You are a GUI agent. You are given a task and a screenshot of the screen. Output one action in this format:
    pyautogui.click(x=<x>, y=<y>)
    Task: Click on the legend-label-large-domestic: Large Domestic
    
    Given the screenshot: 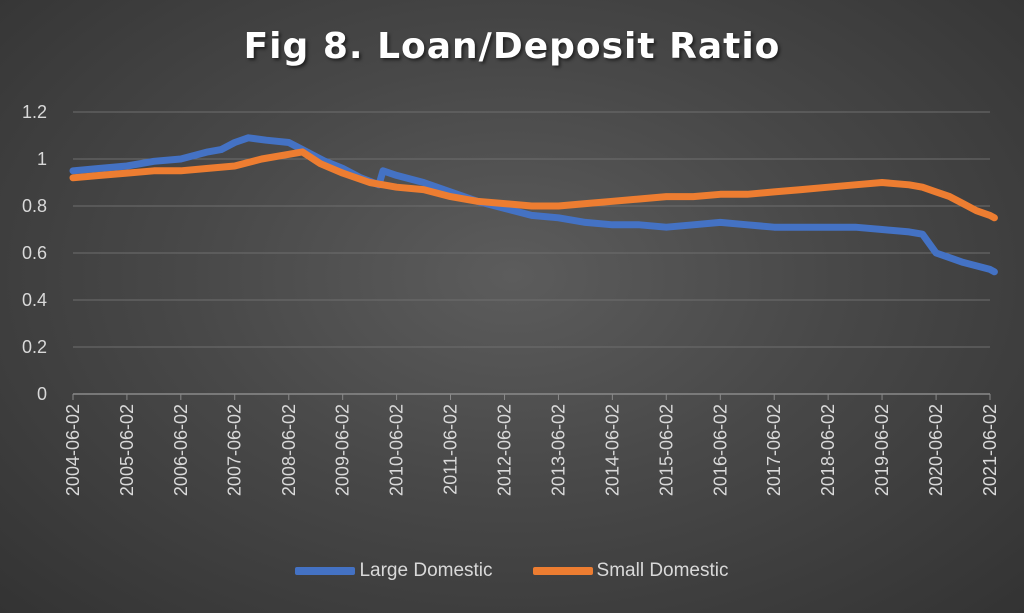 What is the action you would take?
    pyautogui.click(x=426, y=570)
    